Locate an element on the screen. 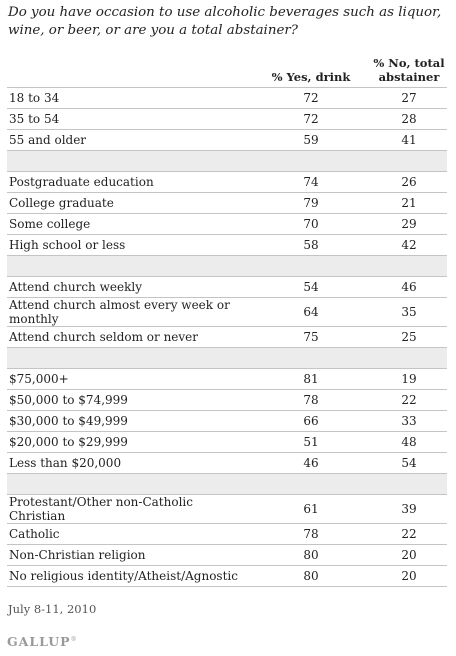  table-row: 55 and older 59 41 is located at coordinates (227, 140).